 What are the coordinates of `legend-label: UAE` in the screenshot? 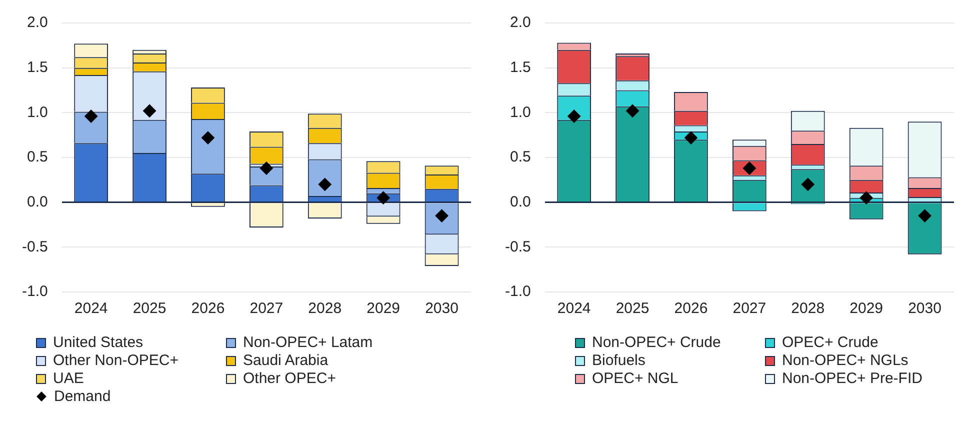 It's located at (68, 378).